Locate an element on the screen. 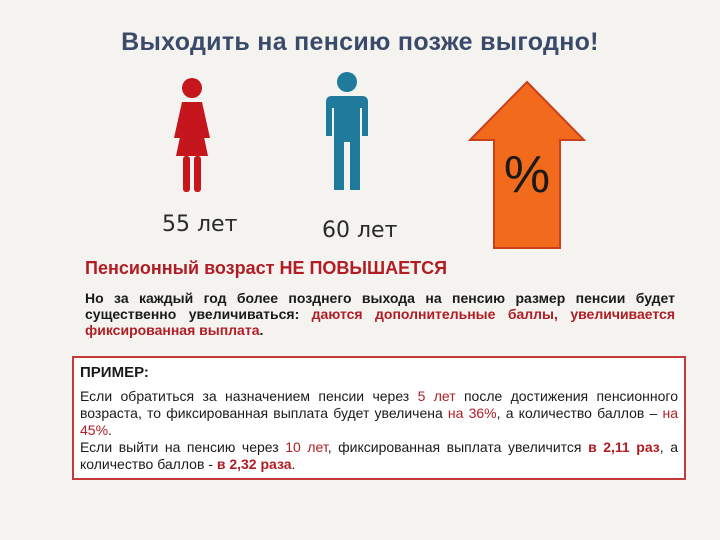 This screenshot has width=720, height=540. up-arrow-icon: % is located at coordinates (527, 164).